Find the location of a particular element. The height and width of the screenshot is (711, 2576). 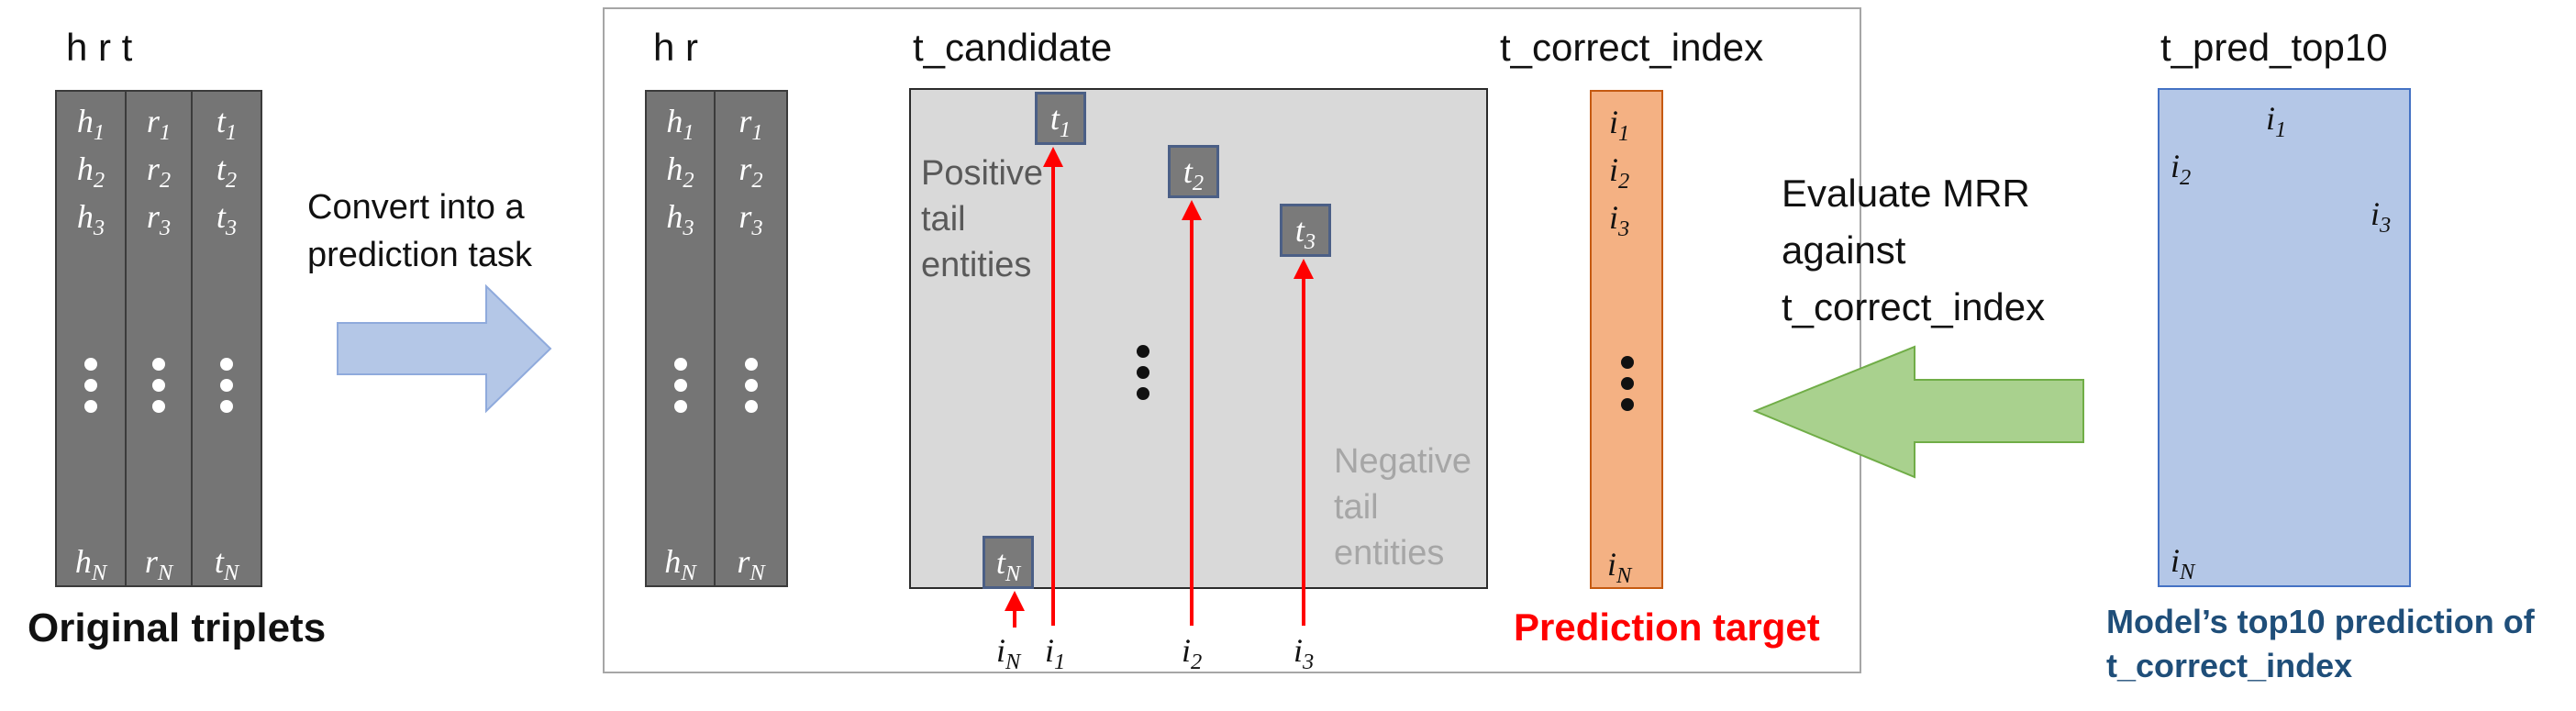

positive-tail-box: t3 is located at coordinates (1305, 230).